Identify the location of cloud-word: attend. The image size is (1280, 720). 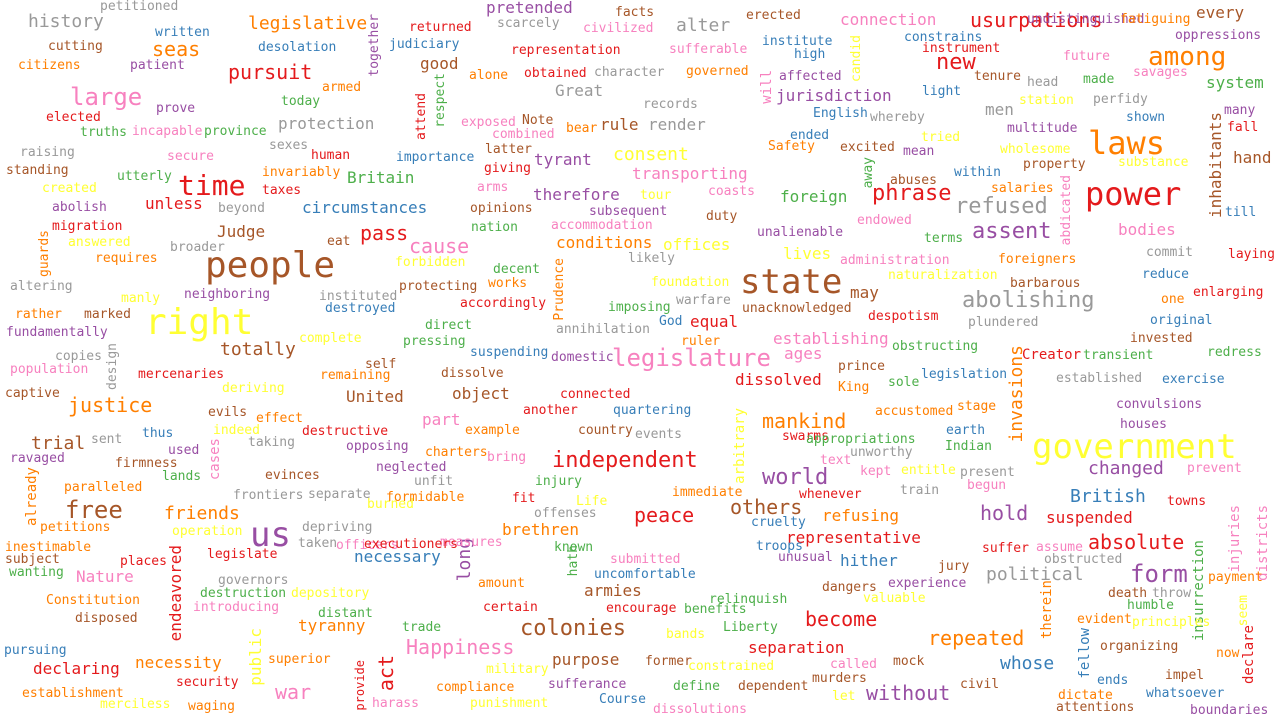
(421, 116).